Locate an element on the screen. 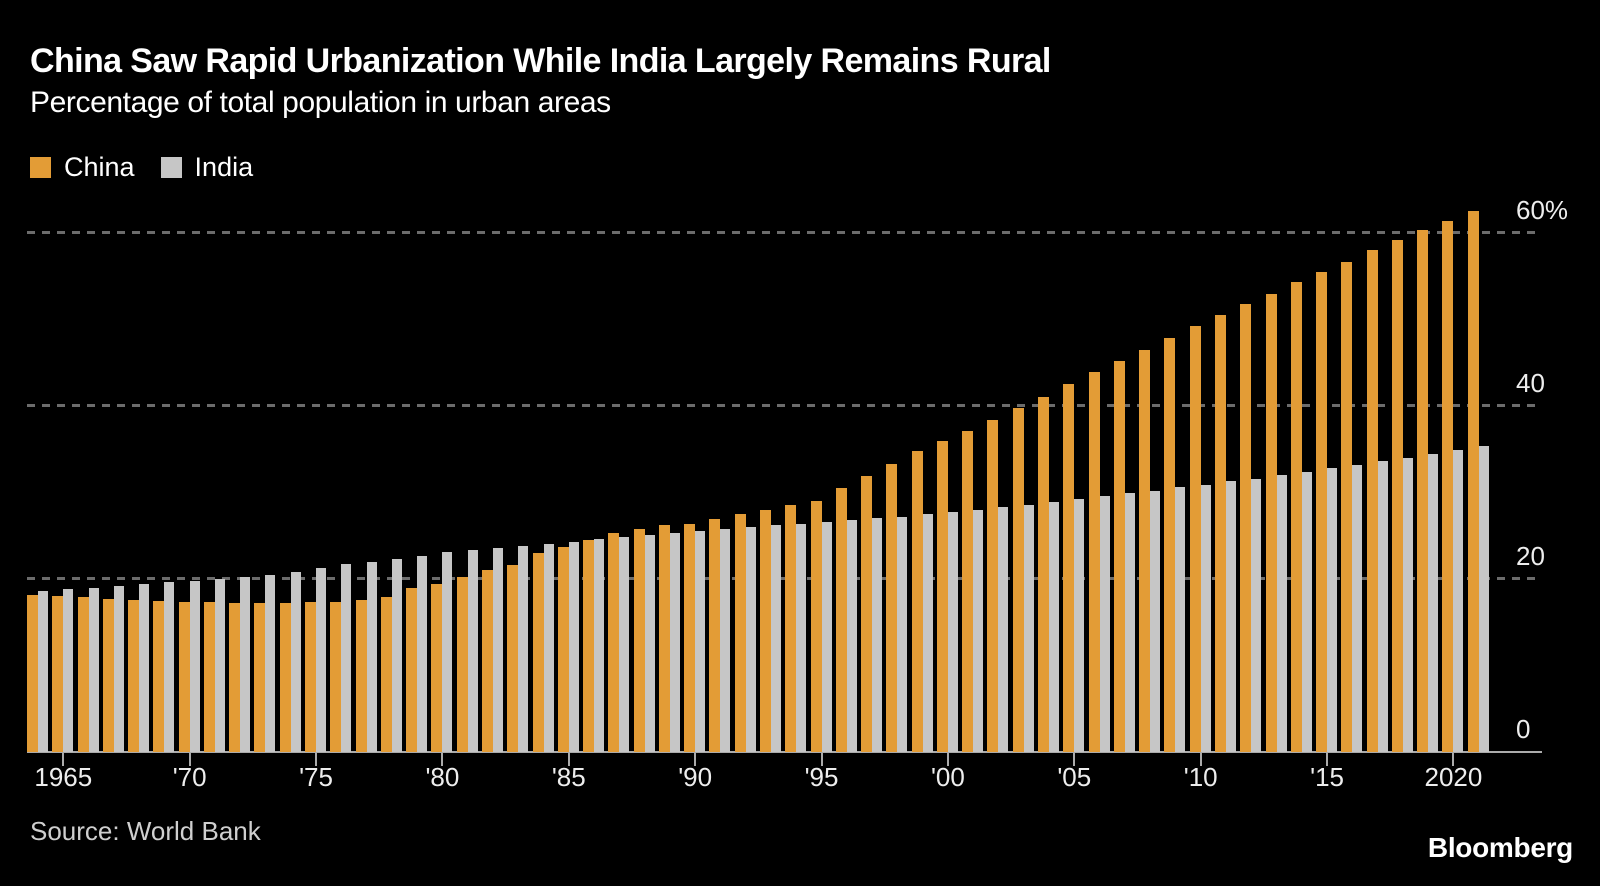  bar-india-1995 is located at coordinates (826, 636).